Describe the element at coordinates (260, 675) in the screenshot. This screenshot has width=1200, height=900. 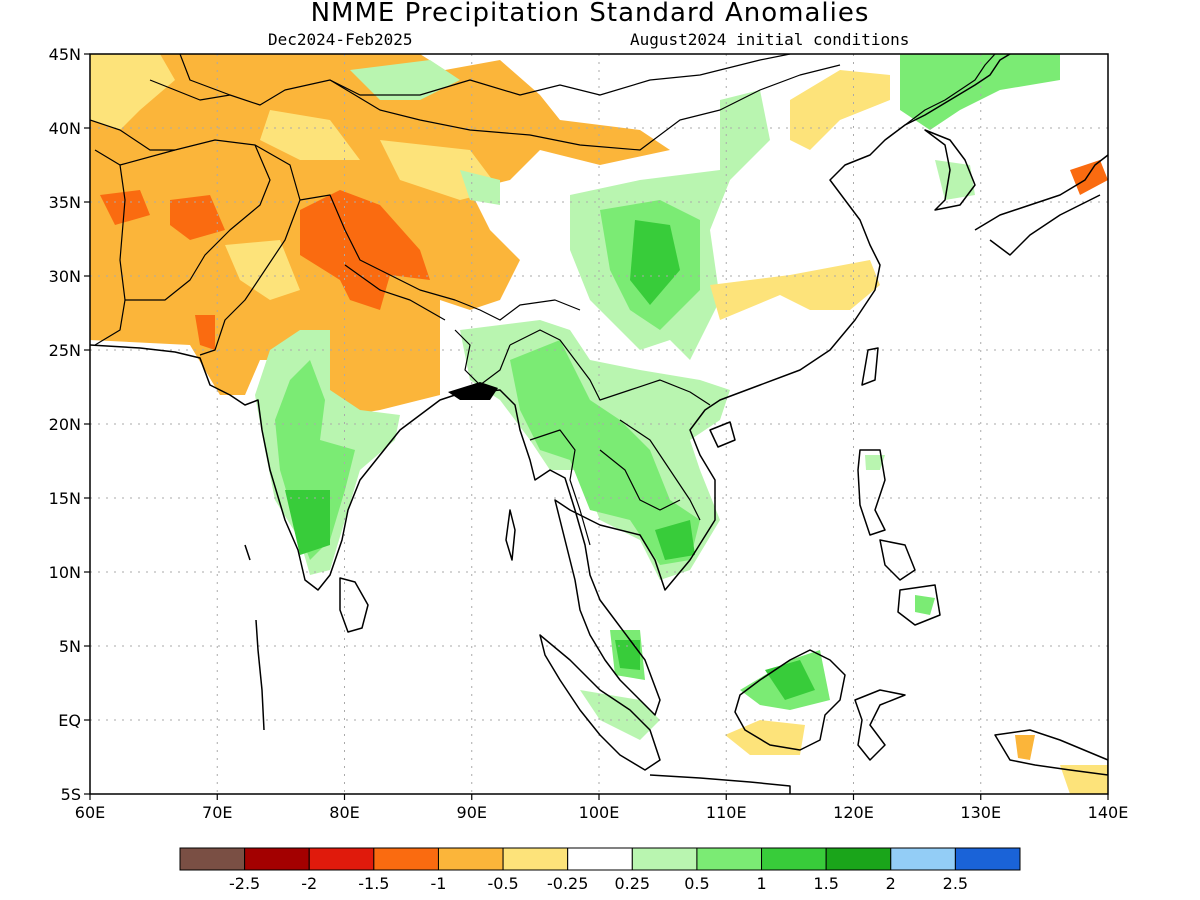
I see `coastline-maldives` at that location.